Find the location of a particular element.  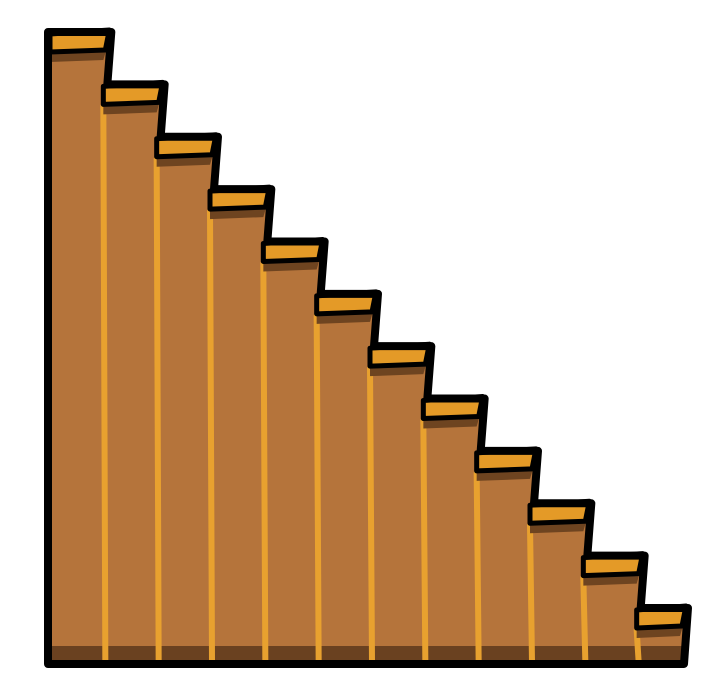

base-shadow is located at coordinates (366, 655).